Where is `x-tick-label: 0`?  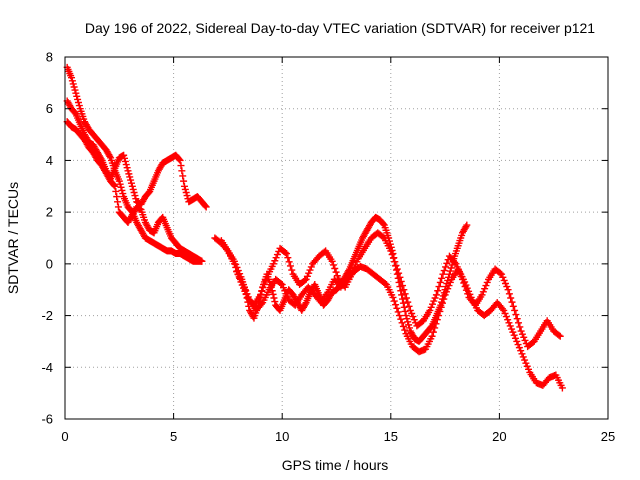 x-tick-label: 0 is located at coordinates (64, 436).